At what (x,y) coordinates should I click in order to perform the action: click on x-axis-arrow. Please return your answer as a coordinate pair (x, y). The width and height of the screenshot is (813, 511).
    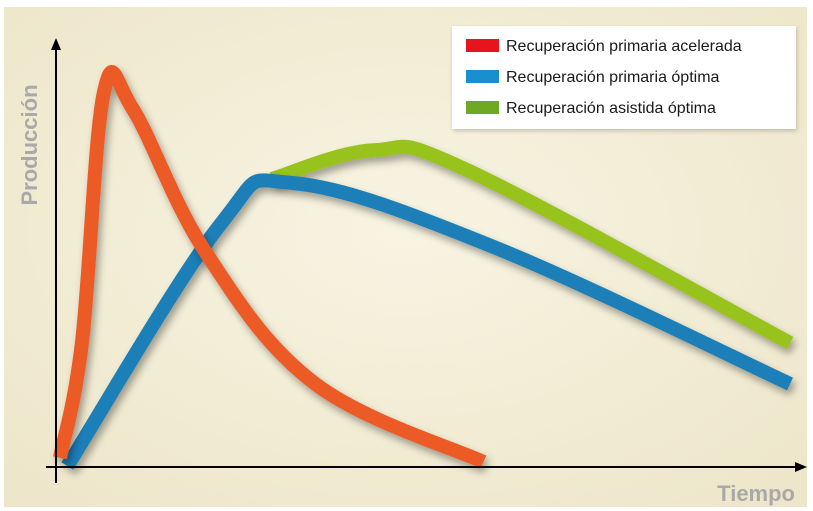
    Looking at the image, I should click on (801, 467).